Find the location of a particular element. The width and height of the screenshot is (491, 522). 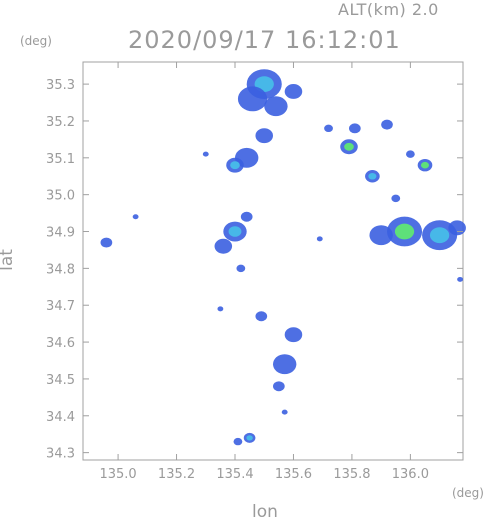

x-tick-label: 135.0 is located at coordinates (117, 474).